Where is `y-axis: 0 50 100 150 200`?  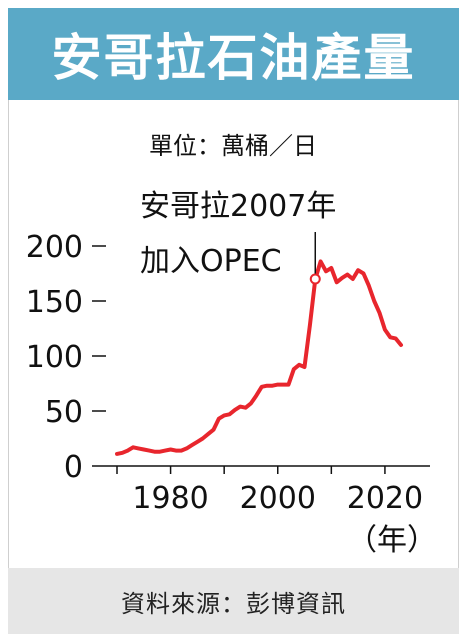
y-axis: 0 50 100 150 200 is located at coordinates (66, 357).